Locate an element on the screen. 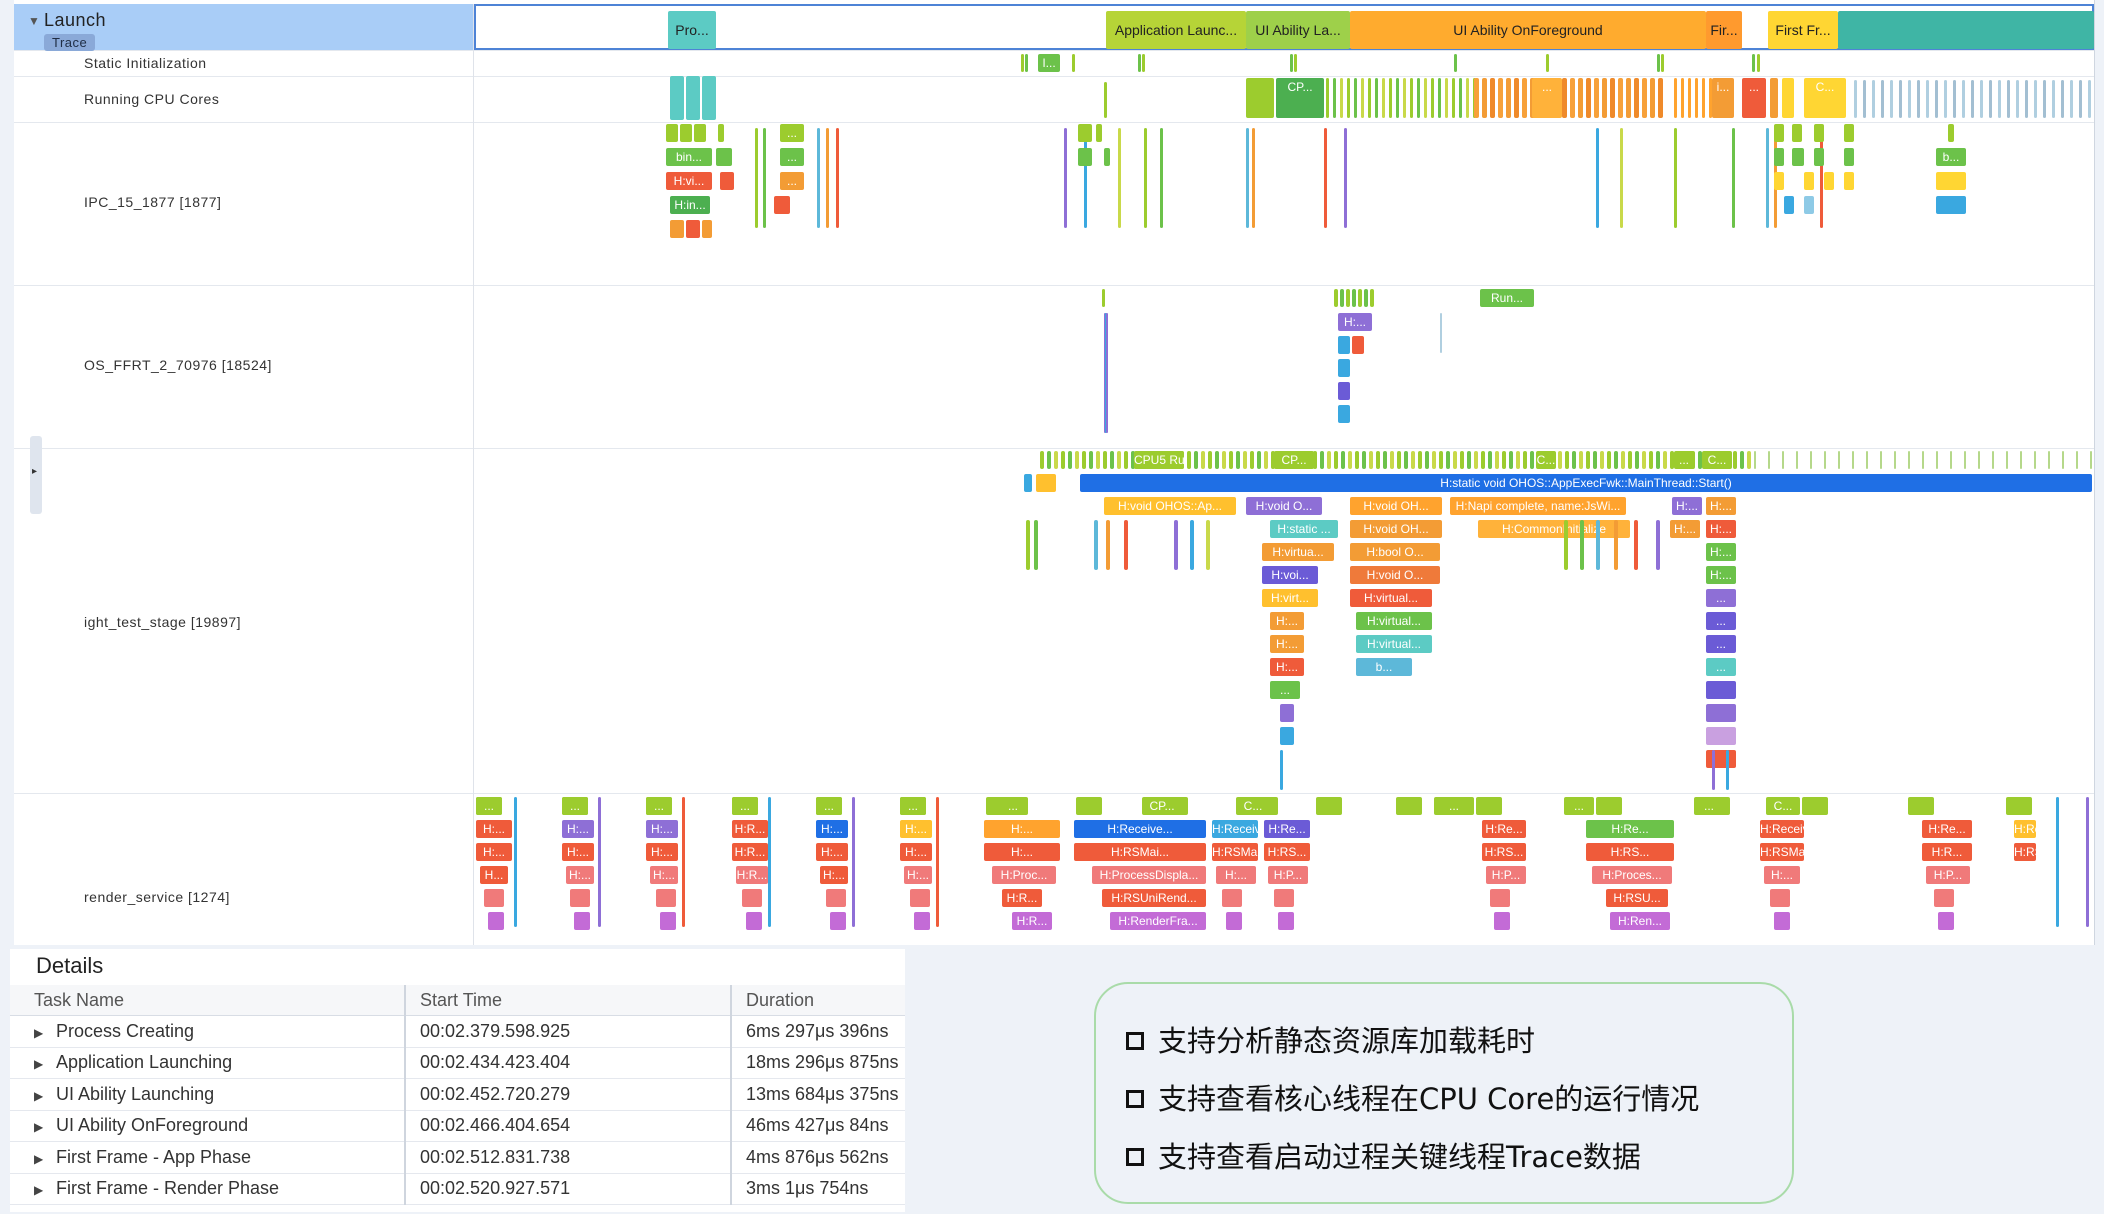 This screenshot has height=1214, width=2104. column-header-start-time: Start Time is located at coordinates (567, 1000).